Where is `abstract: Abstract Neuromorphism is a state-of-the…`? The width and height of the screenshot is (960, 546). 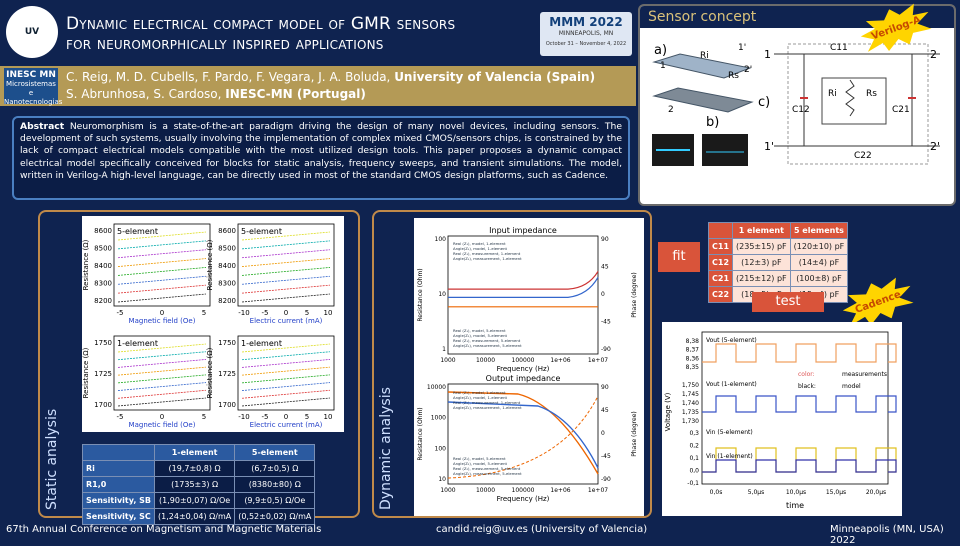
abstract: Abstract Neuromorphism is a state-of-the… is located at coordinates (321, 158).